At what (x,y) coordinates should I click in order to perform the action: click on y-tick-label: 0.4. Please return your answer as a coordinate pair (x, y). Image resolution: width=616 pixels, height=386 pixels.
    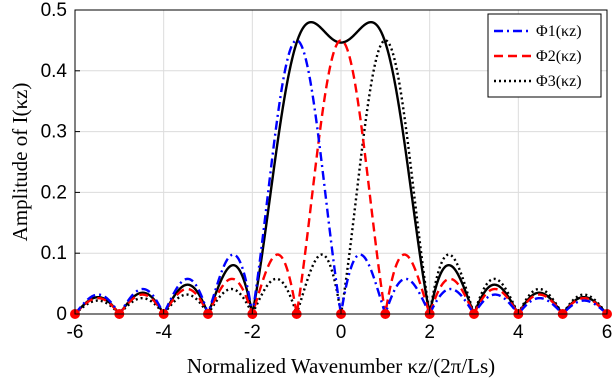
    Looking at the image, I should click on (54, 71).